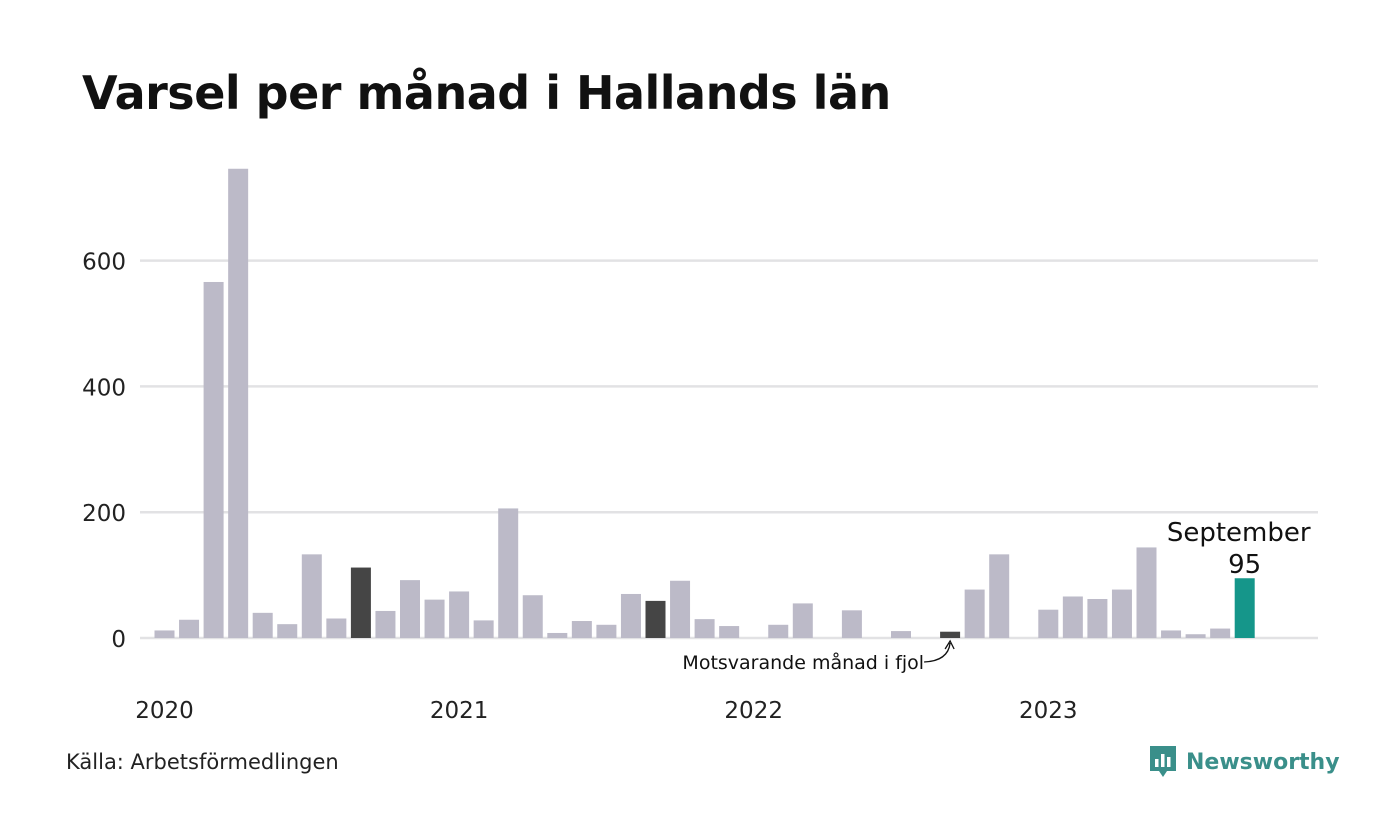 The height and width of the screenshot is (840, 1400). I want to click on y-tick-label: 400, so click(104, 388).